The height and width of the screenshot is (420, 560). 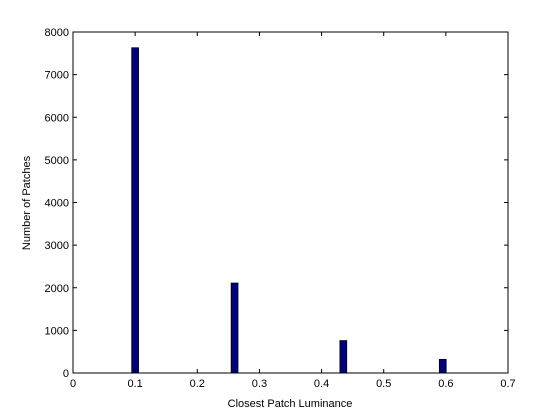 I want to click on x-tick-label-2: 0.2, so click(x=197, y=384).